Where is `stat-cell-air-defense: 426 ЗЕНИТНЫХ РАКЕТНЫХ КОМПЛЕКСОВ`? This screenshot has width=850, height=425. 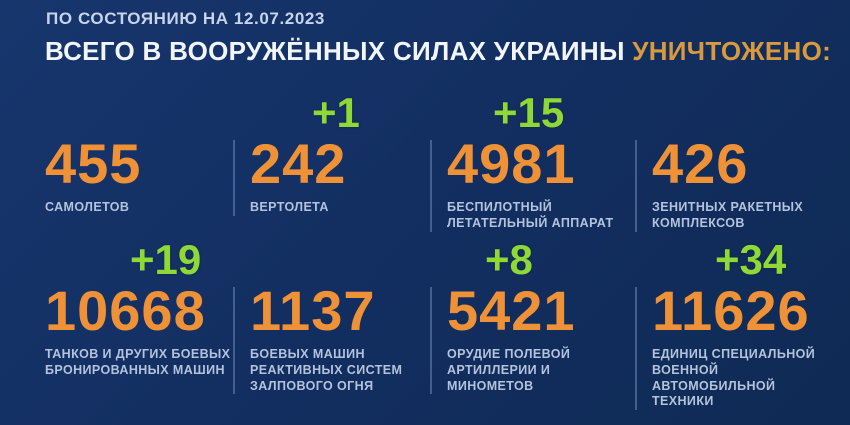 stat-cell-air-defense: 426 ЗЕНИТНЫХ РАКЕТНЫХ КОМПЛЕКСОВ is located at coordinates (732, 161).